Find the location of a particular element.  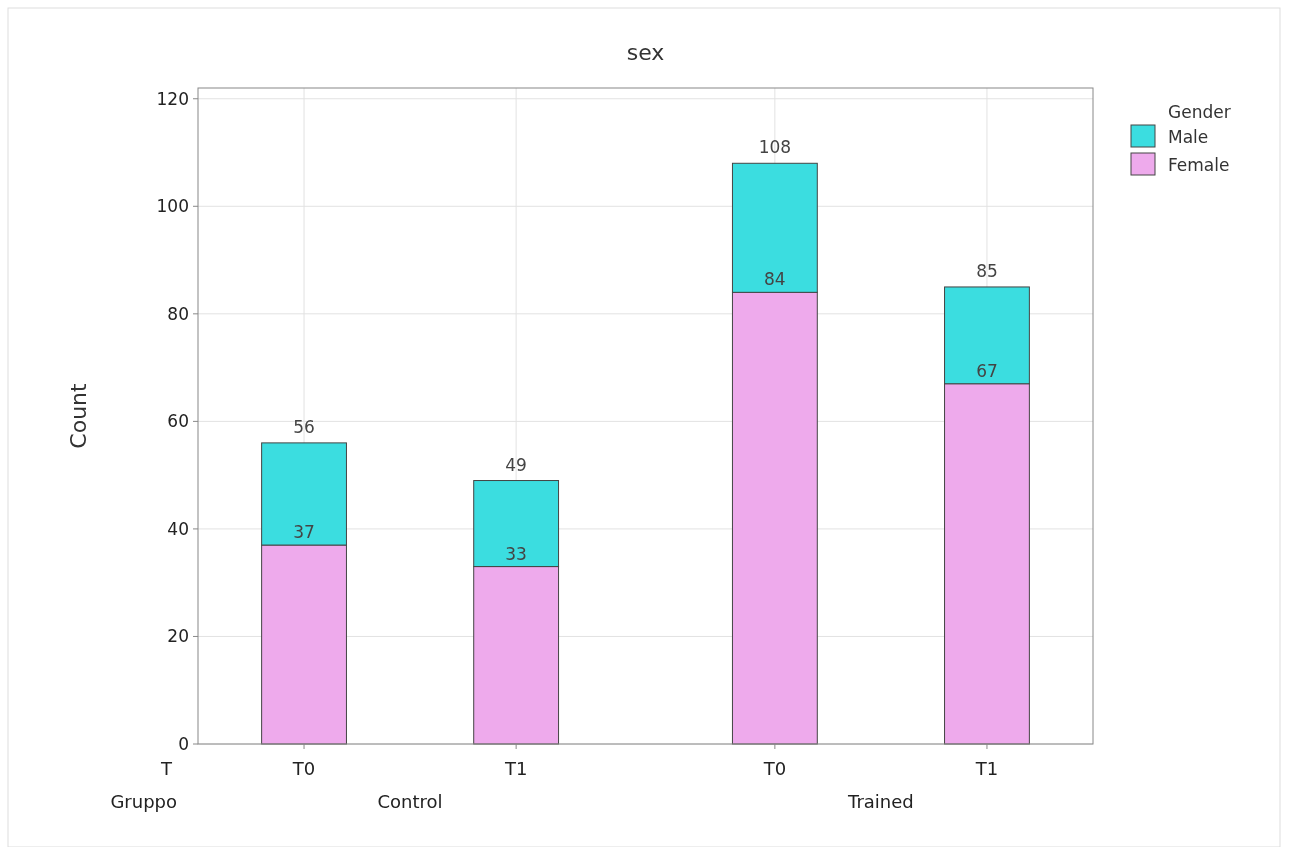

data-label: 67 is located at coordinates (987, 370).